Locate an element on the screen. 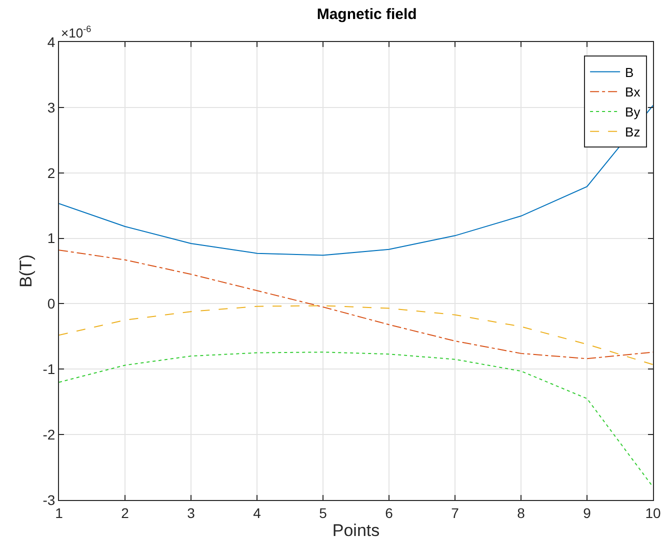  legend-label: By is located at coordinates (633, 112).